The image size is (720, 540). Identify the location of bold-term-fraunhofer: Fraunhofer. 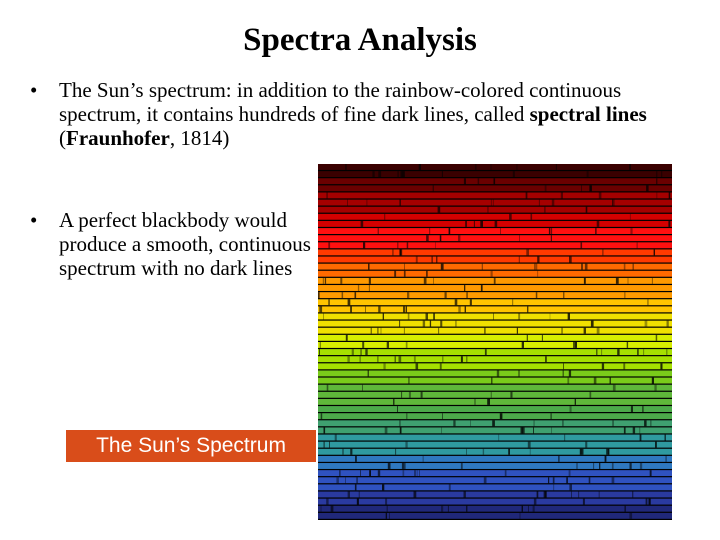
(118, 138).